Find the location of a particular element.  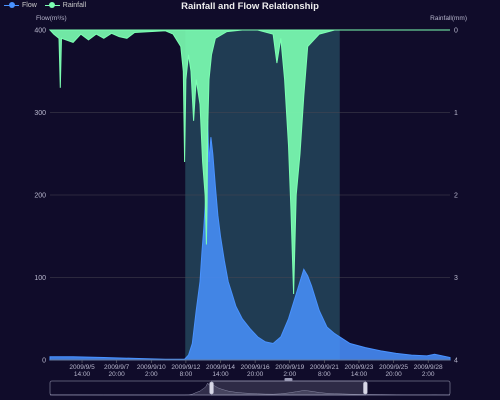

y-right-tick-label: 1 is located at coordinates (456, 113).